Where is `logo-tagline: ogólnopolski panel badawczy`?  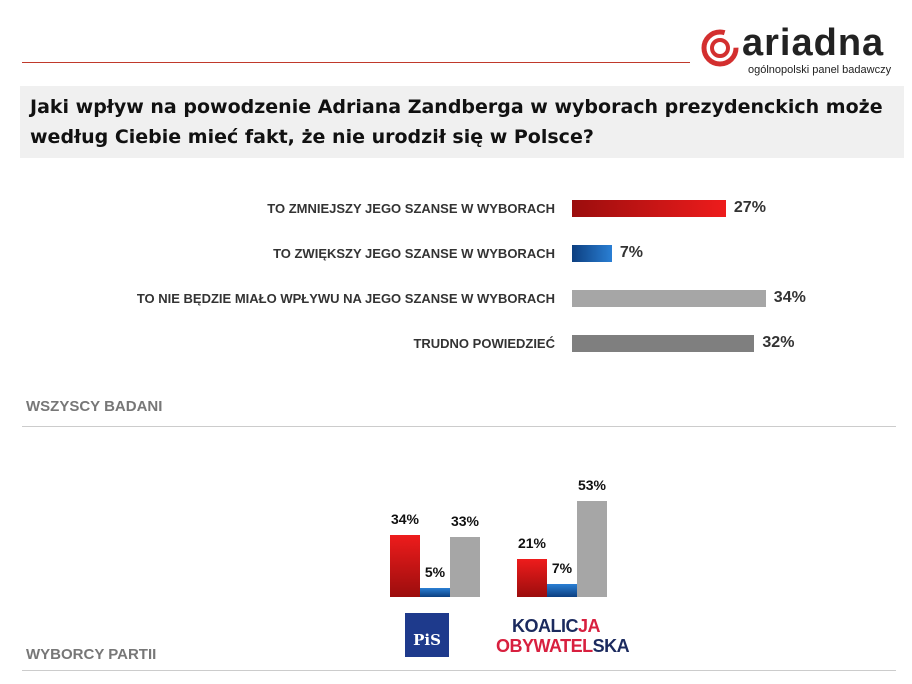
logo-tagline: ogólnopolski panel badawczy is located at coordinates (820, 70).